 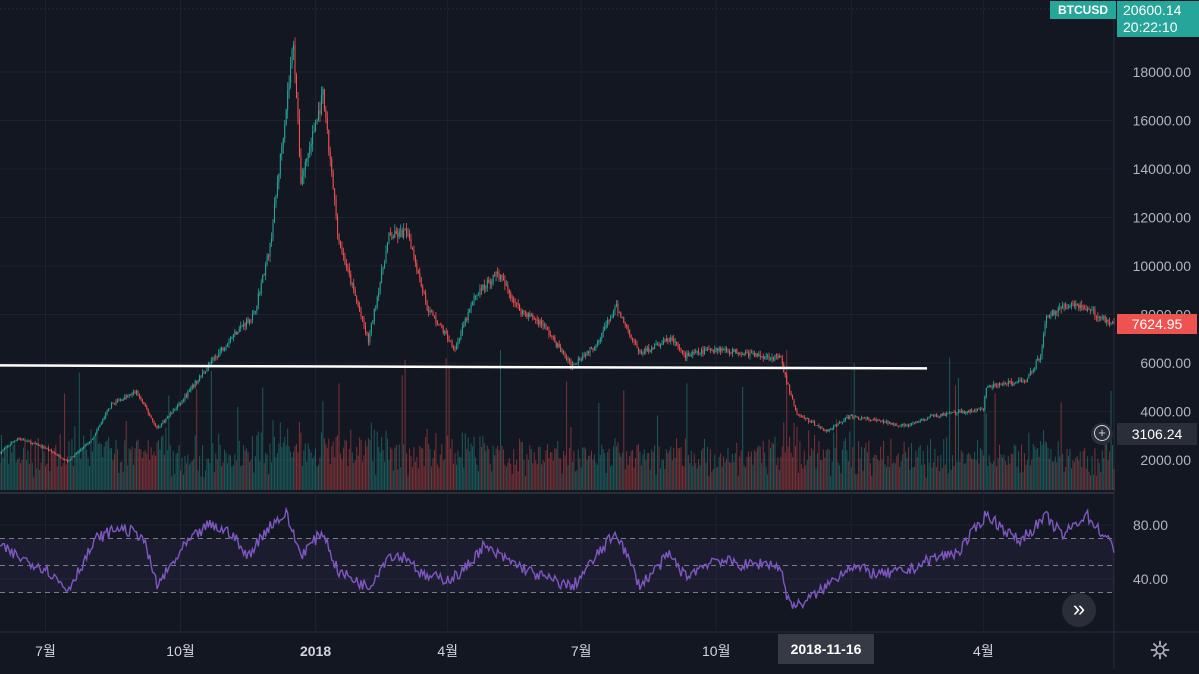 What do you see at coordinates (1160, 650) in the screenshot?
I see `gear-icon` at bounding box center [1160, 650].